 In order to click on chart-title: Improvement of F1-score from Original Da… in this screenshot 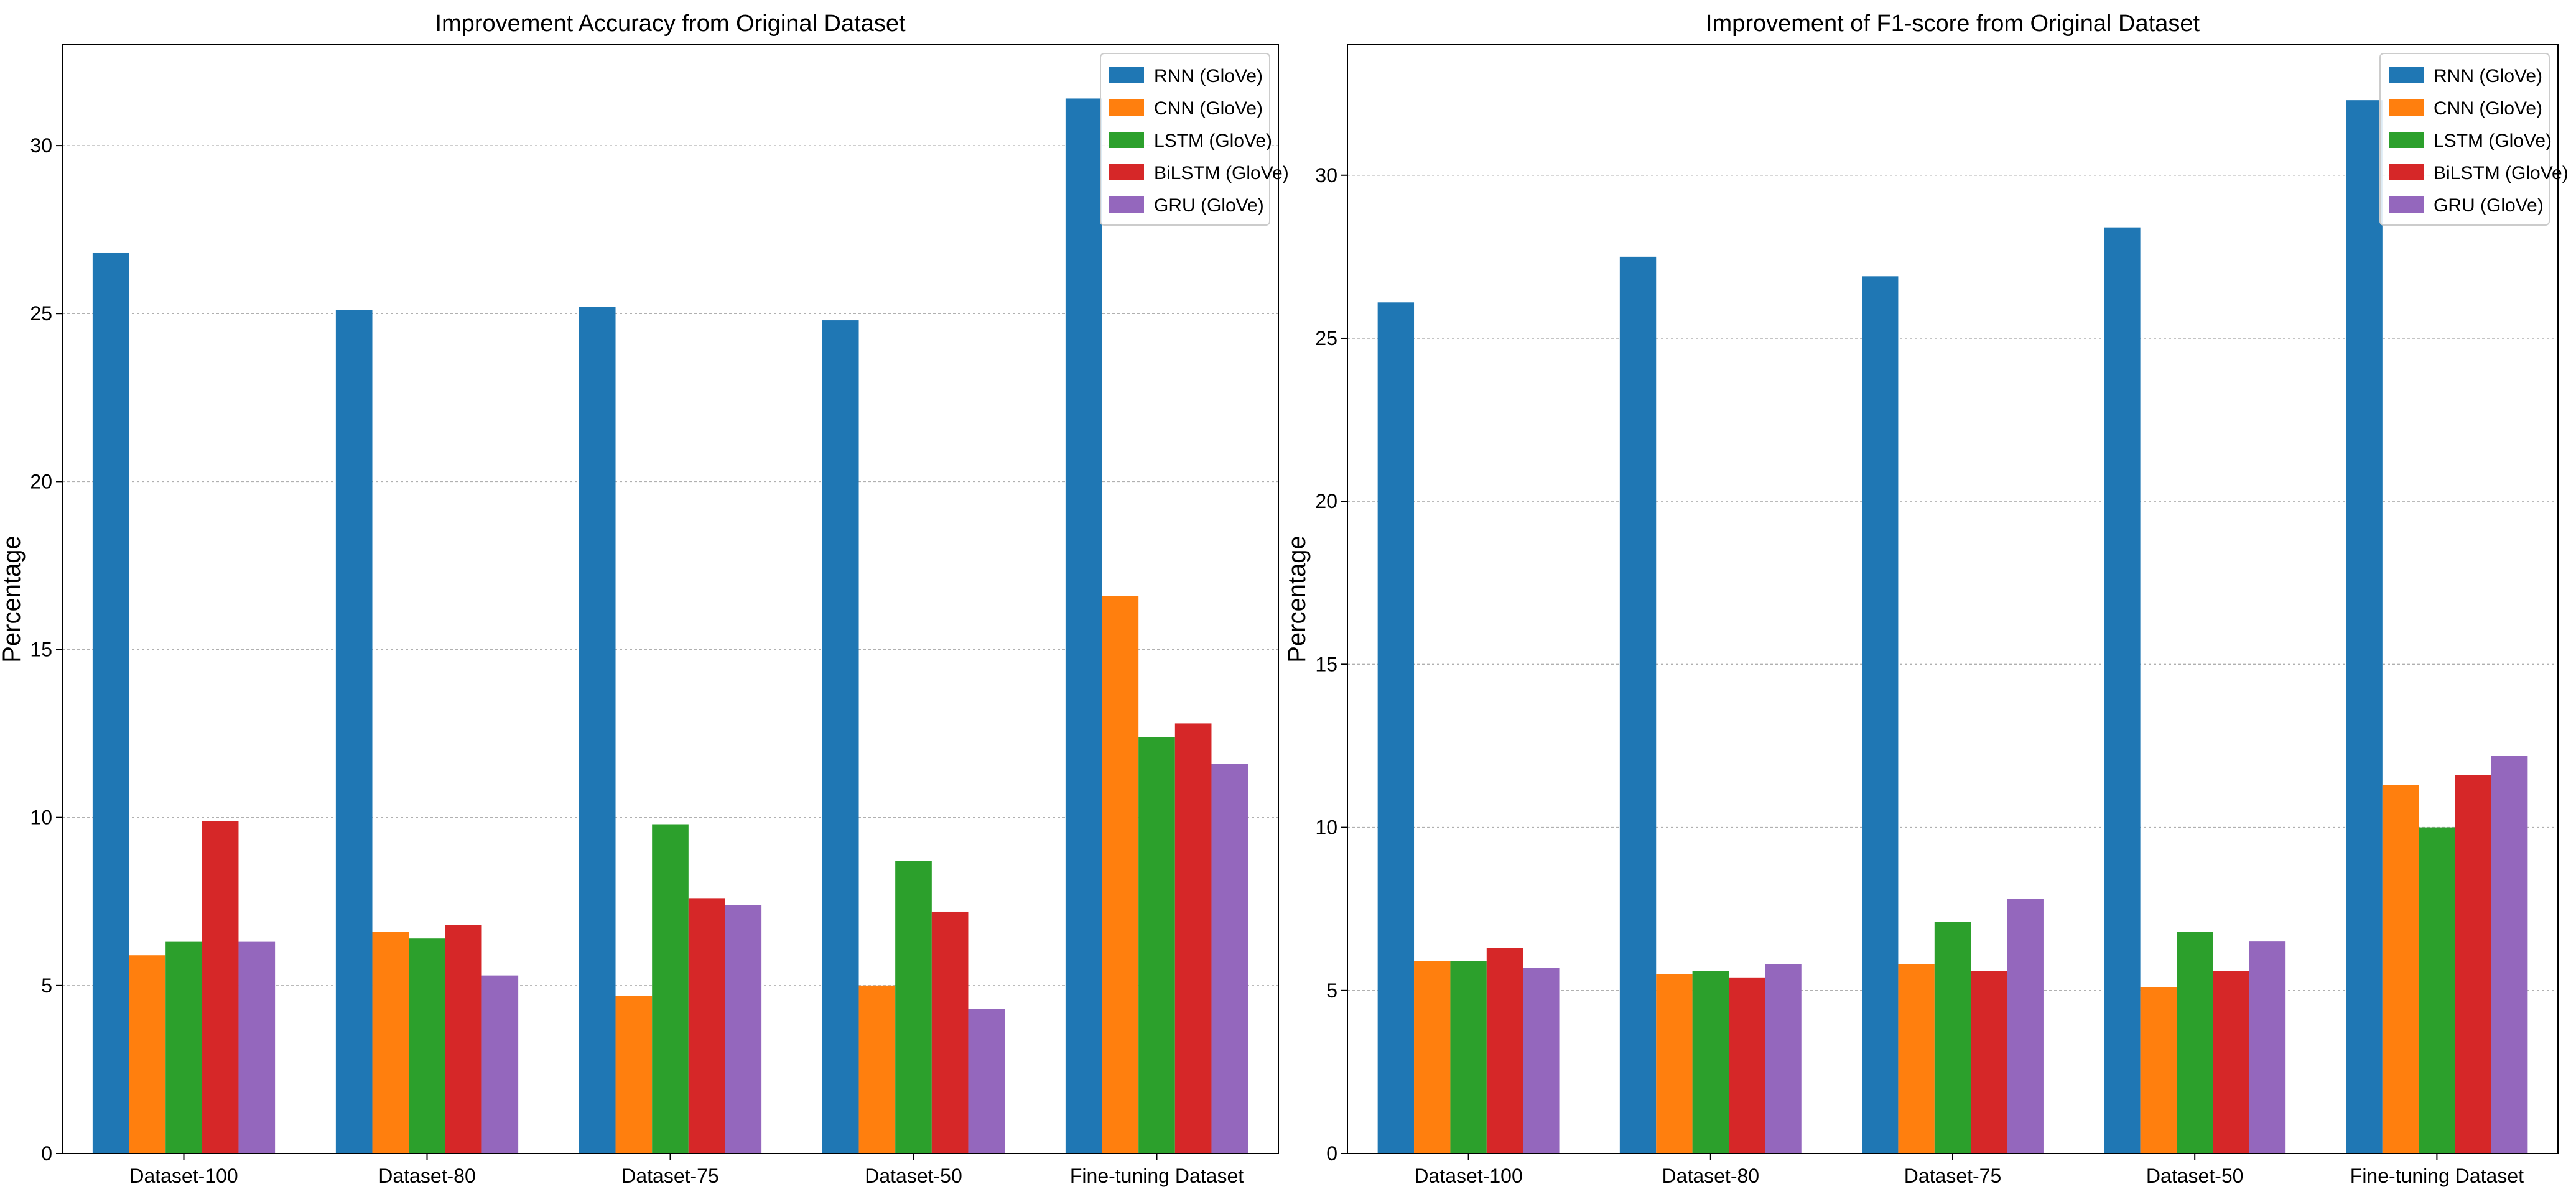, I will do `click(1953, 24)`.